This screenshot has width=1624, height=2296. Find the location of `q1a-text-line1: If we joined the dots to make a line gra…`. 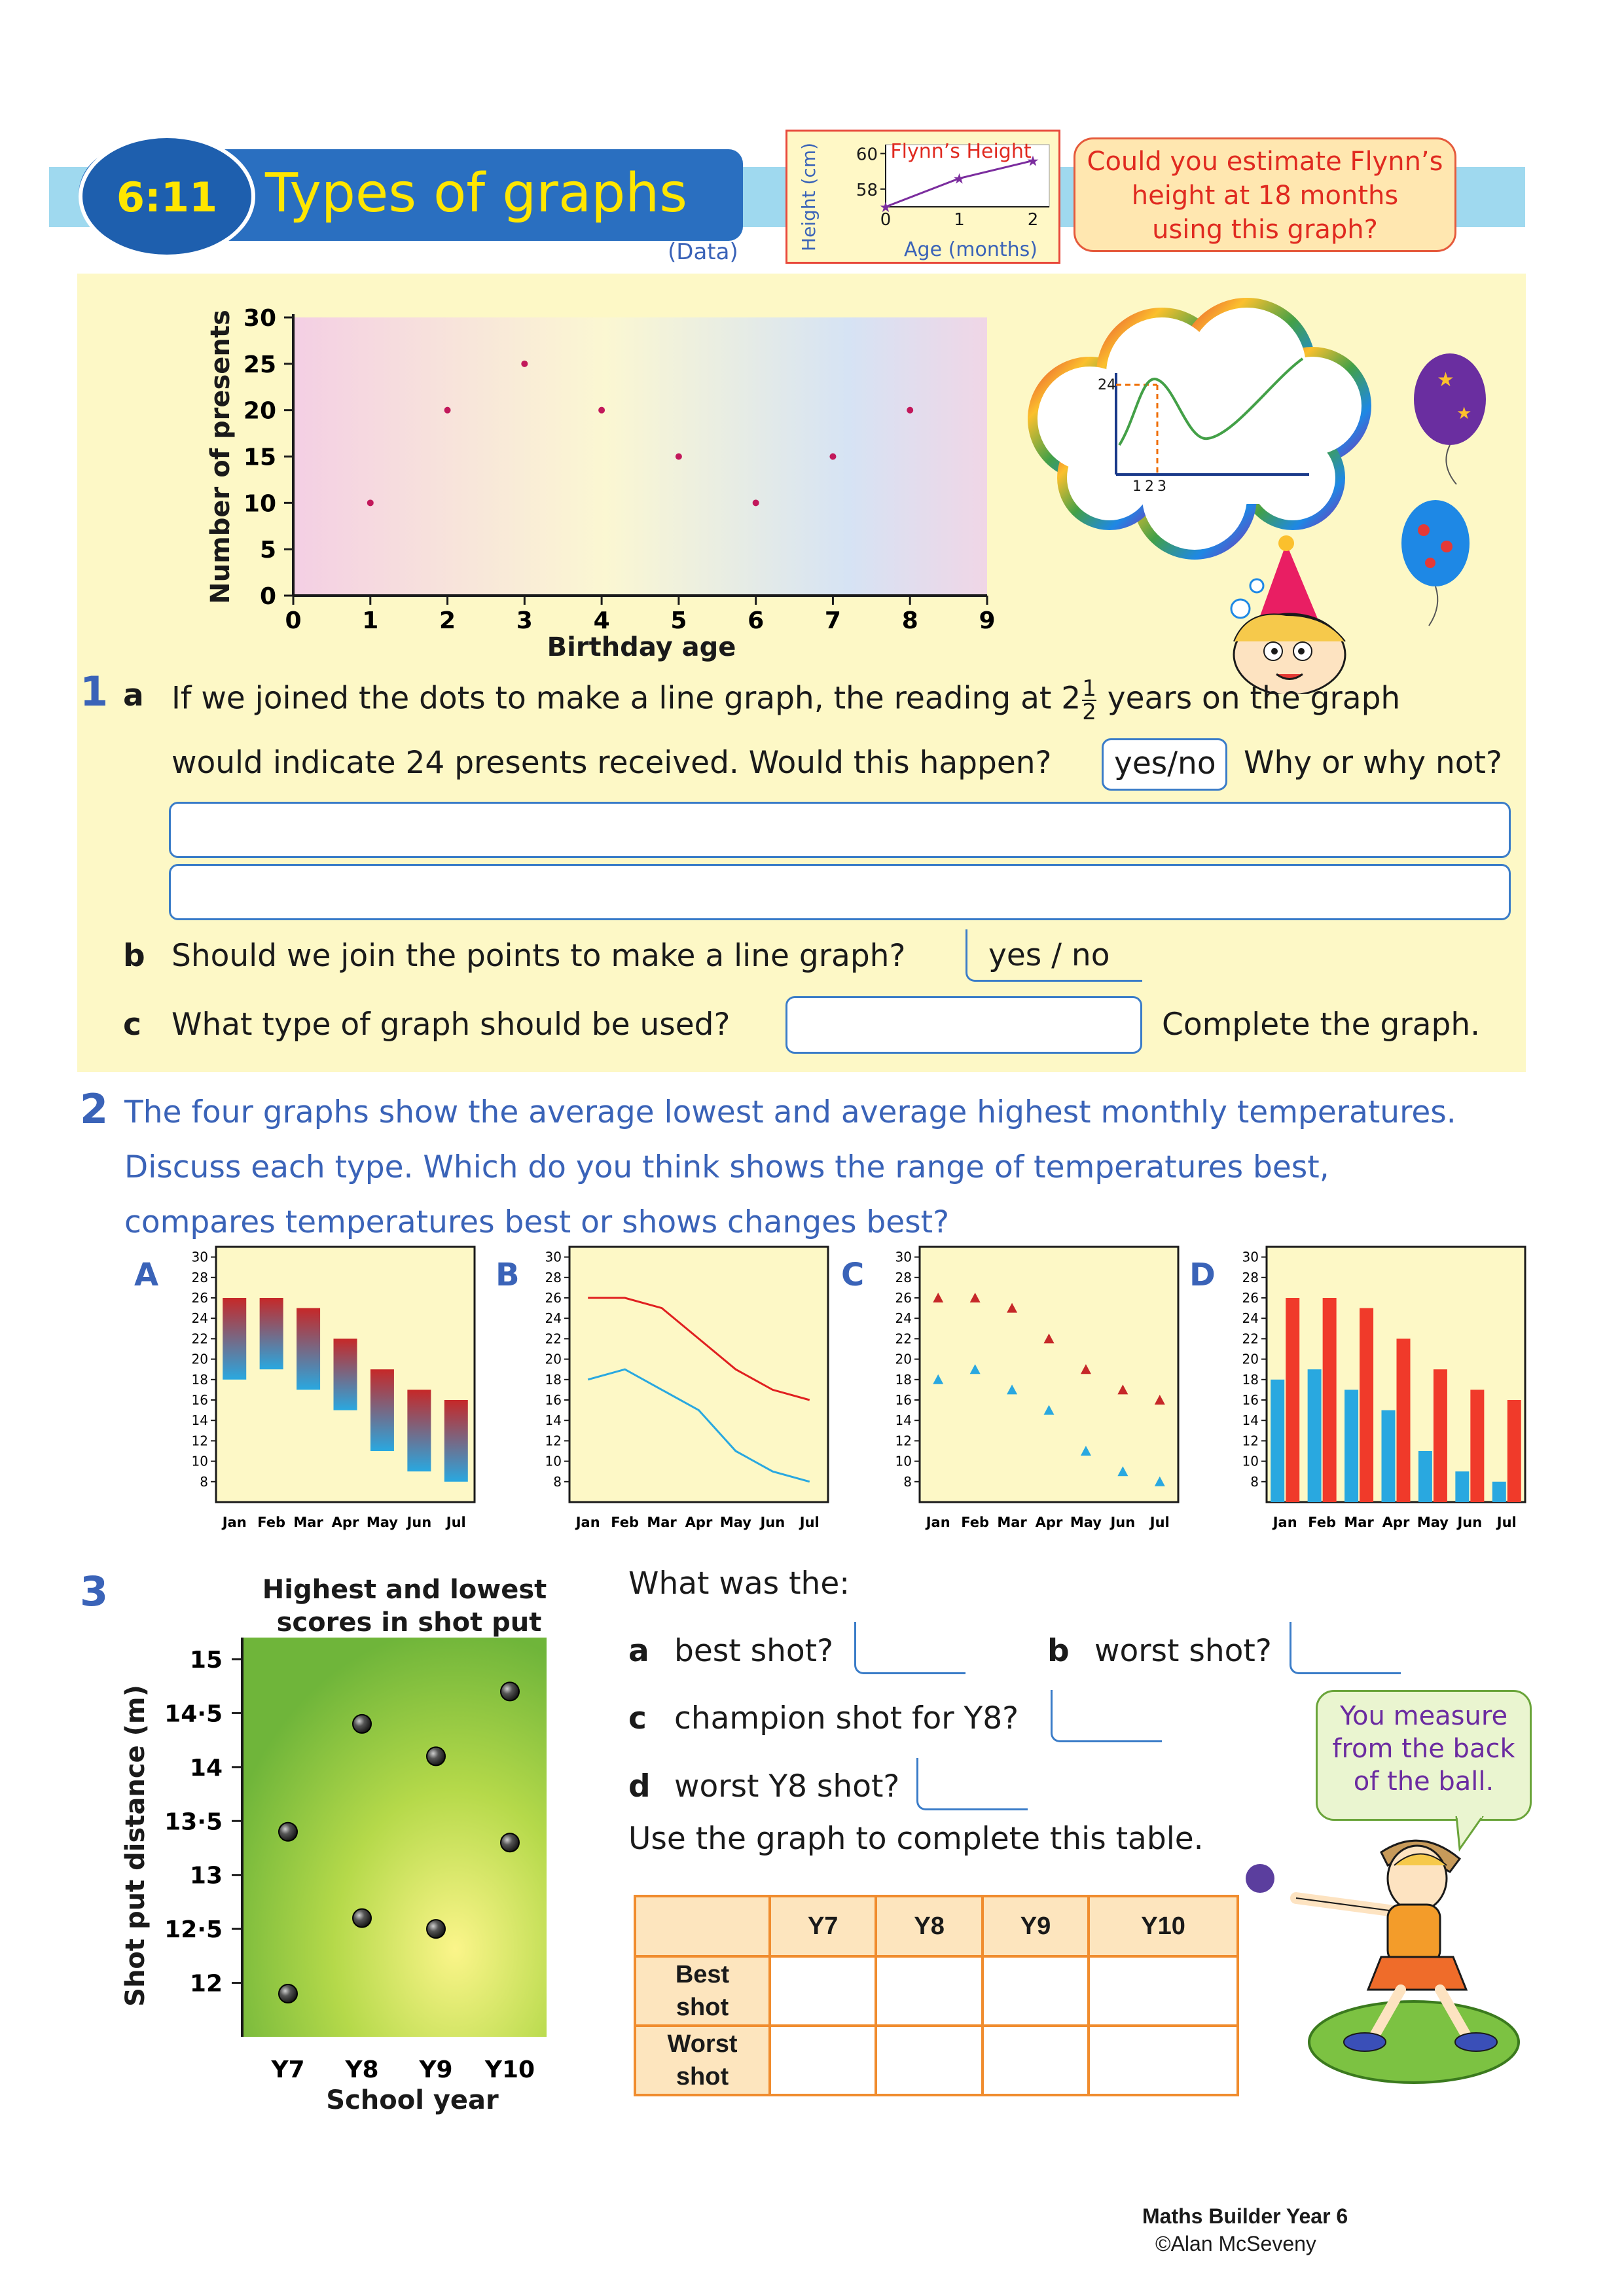

q1a-text-line1: If we joined the dots to make a line gra… is located at coordinates (786, 700).